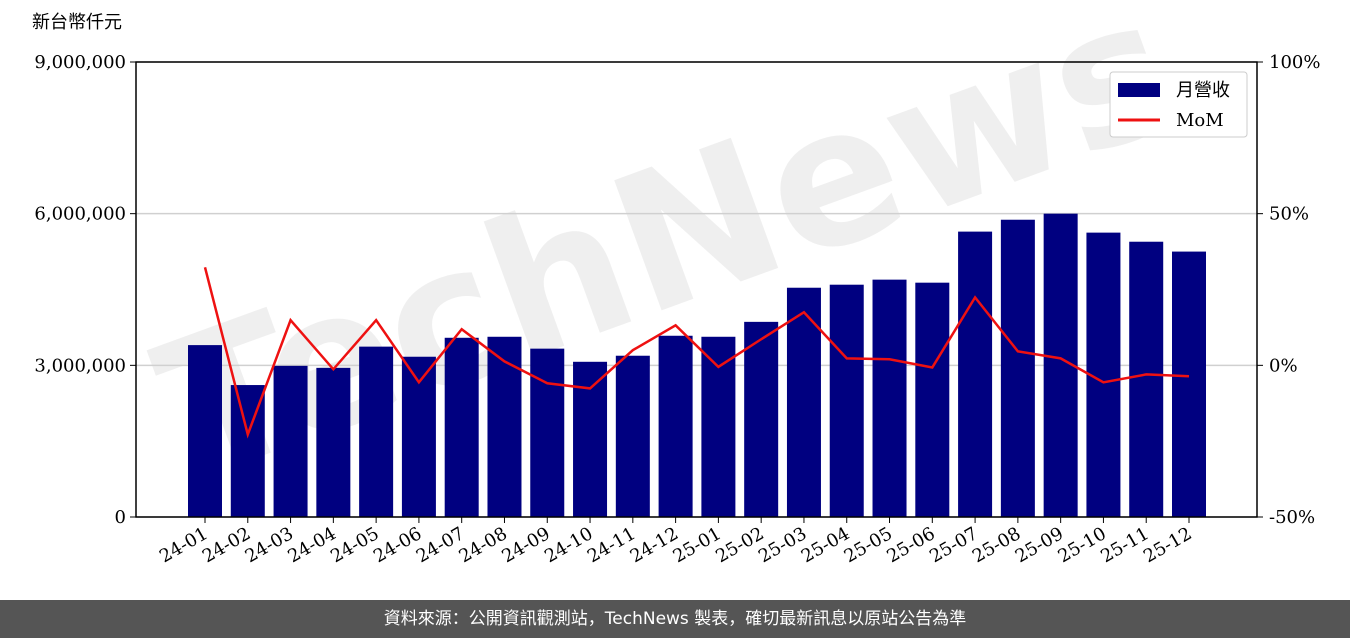 Image resolution: width=1350 pixels, height=638 pixels. Describe the element at coordinates (1292, 517) in the screenshot. I see `y2-tick-label: -50%` at that location.